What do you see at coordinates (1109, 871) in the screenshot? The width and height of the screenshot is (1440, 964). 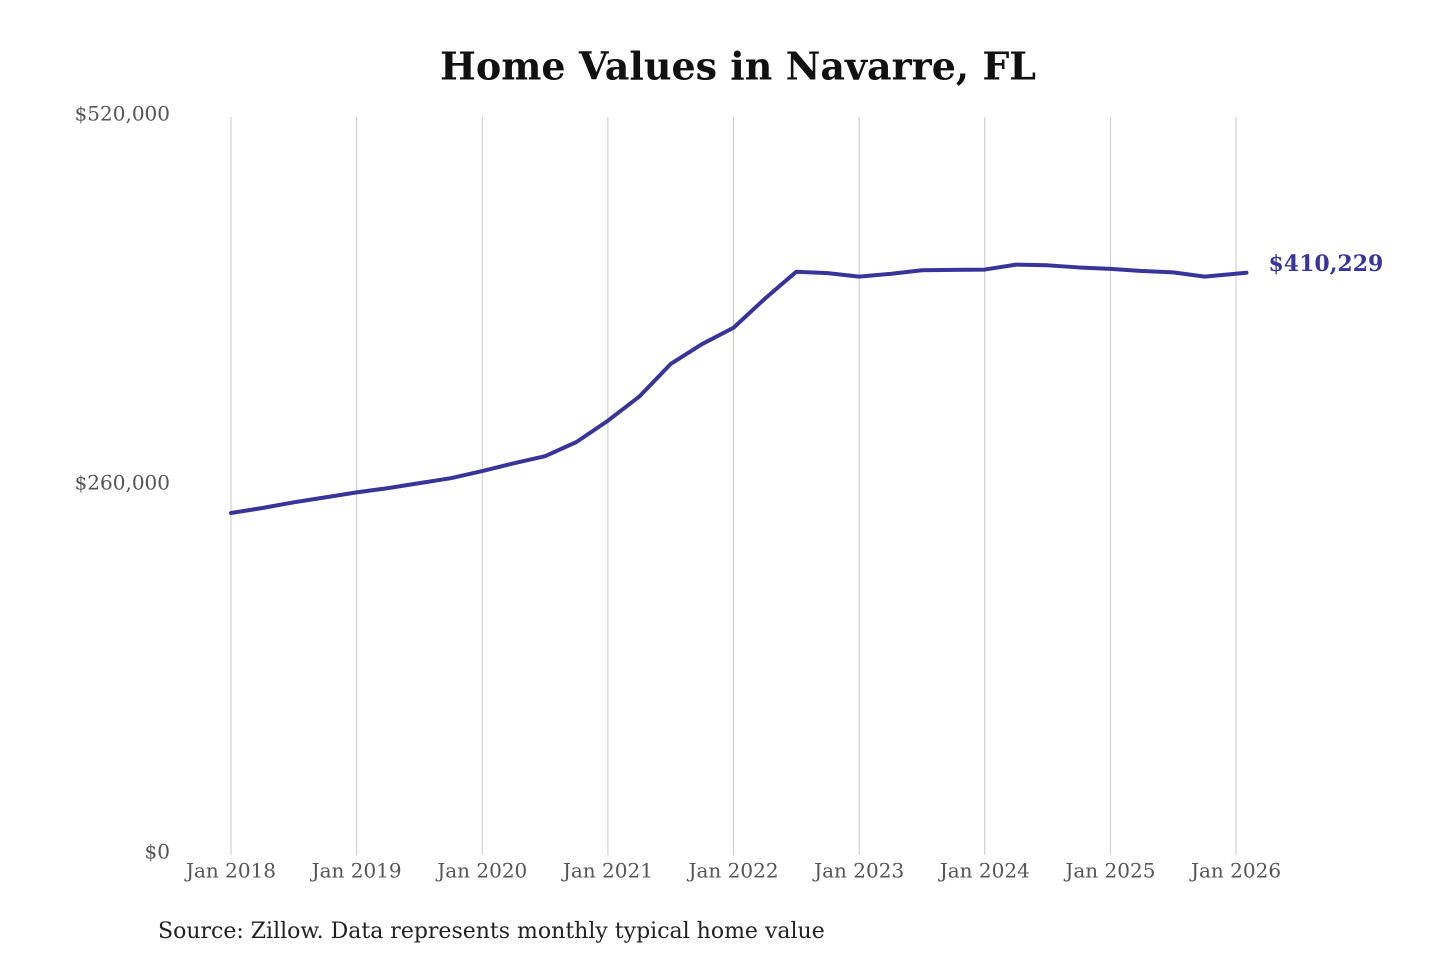 I see `x-tick-label: Jan 2025` at bounding box center [1109, 871].